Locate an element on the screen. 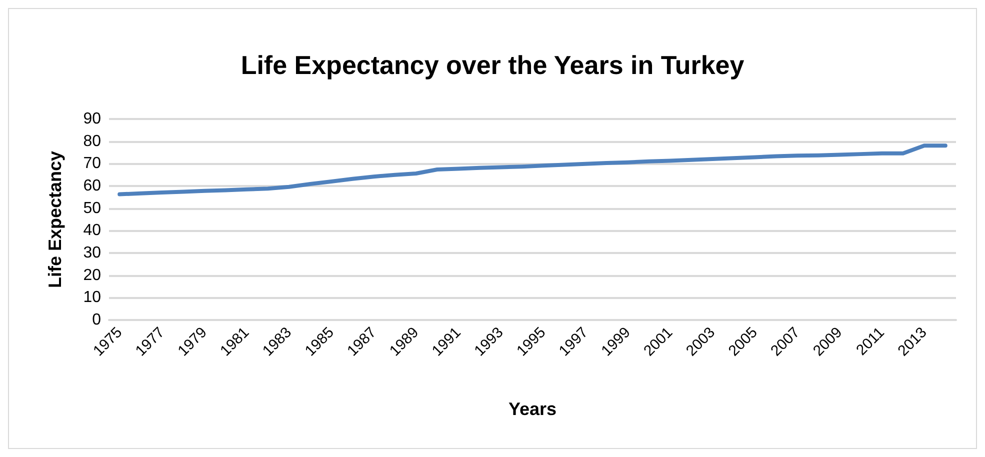  y-tick-label: 0 is located at coordinates (97, 320).